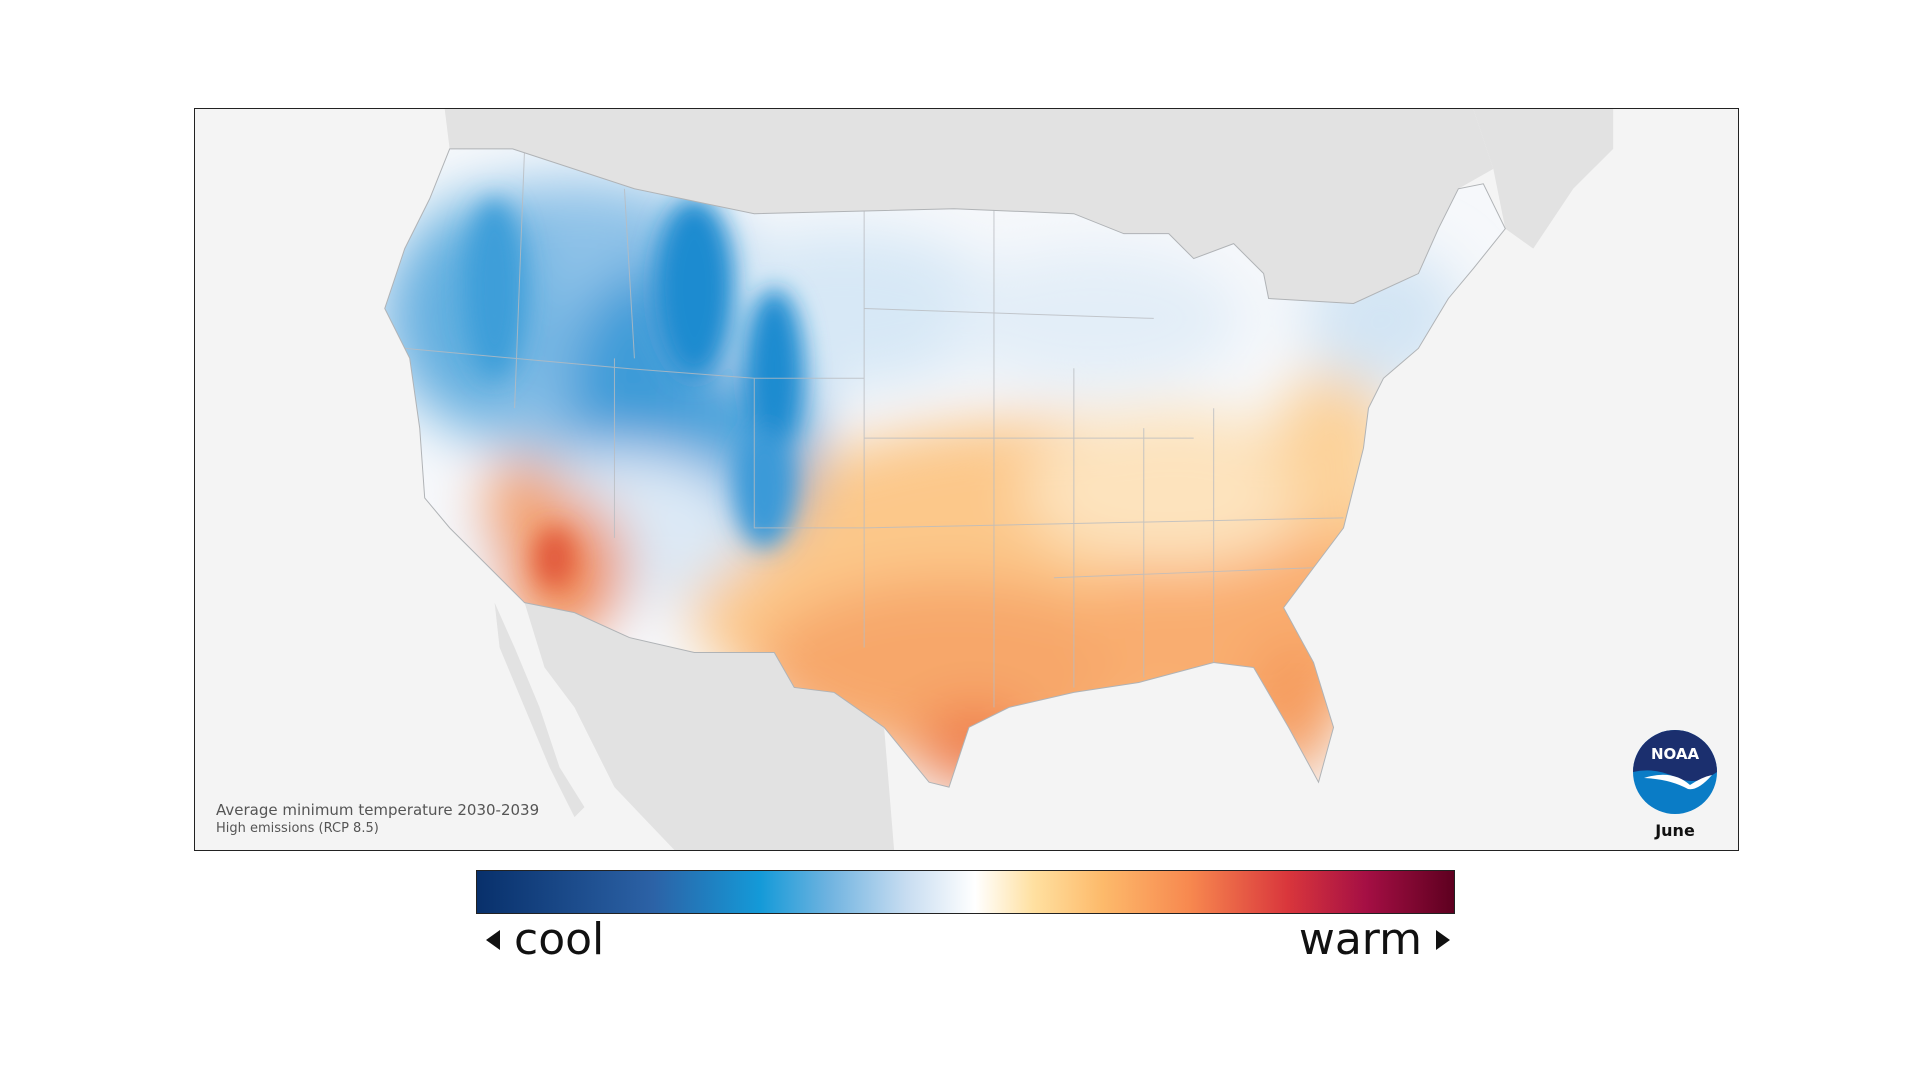 This screenshot has height=1080, width=1920. Describe the element at coordinates (1675, 772) in the screenshot. I see `noaa-logo-icon: NOAA` at that location.